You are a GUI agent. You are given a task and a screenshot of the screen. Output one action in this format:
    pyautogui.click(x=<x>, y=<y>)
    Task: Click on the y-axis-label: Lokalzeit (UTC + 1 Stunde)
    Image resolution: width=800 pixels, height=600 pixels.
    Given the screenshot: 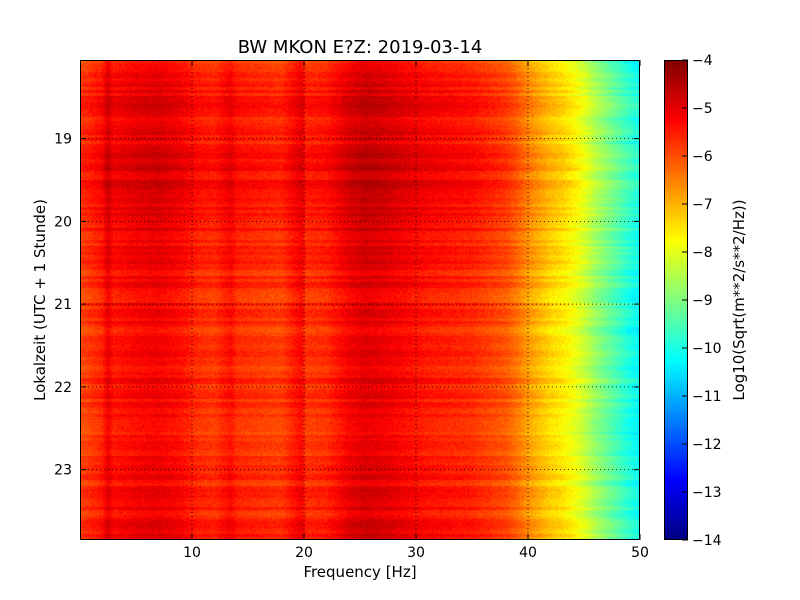 What is the action you would take?
    pyautogui.click(x=40, y=300)
    